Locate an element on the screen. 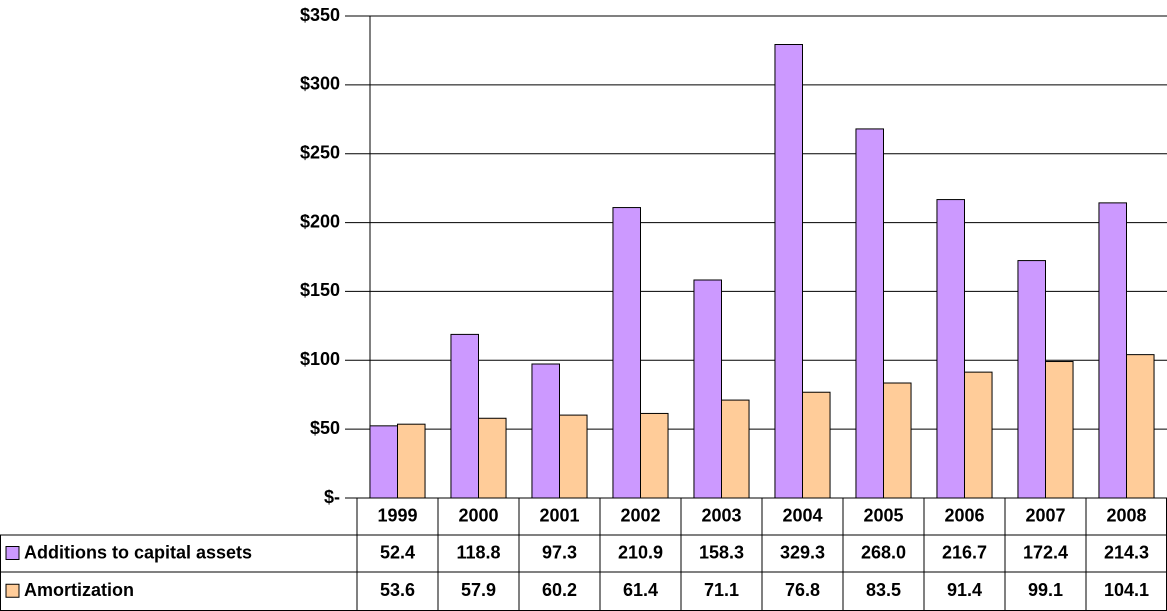 The height and width of the screenshot is (611, 1167). x-tick-label: 2001 is located at coordinates (559, 515).